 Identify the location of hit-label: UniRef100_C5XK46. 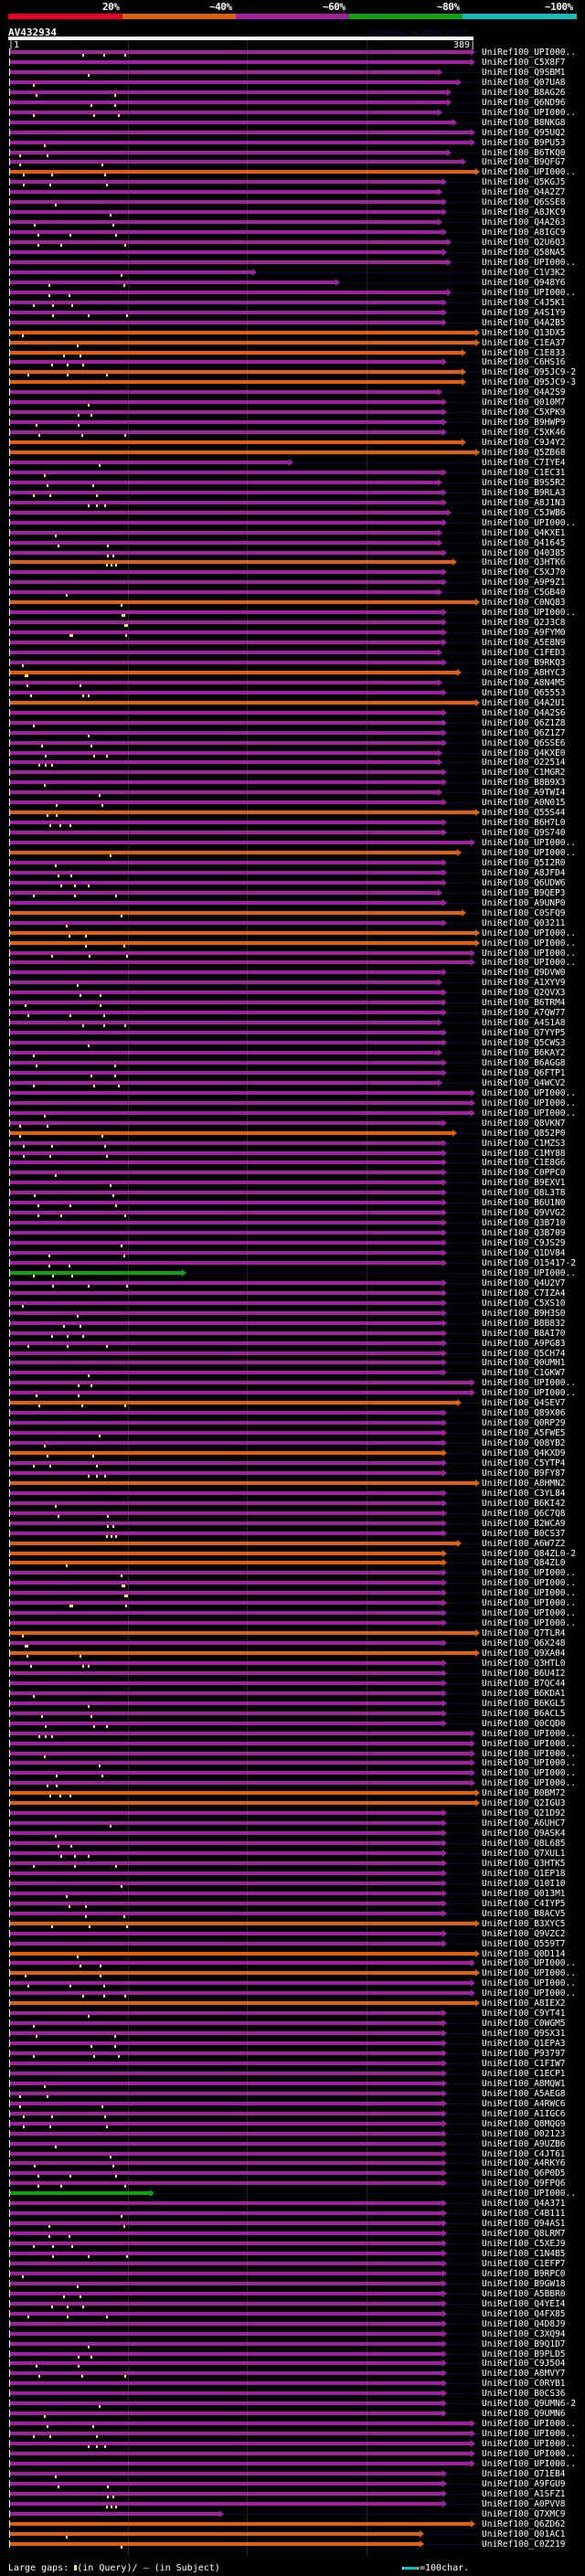
(524, 433).